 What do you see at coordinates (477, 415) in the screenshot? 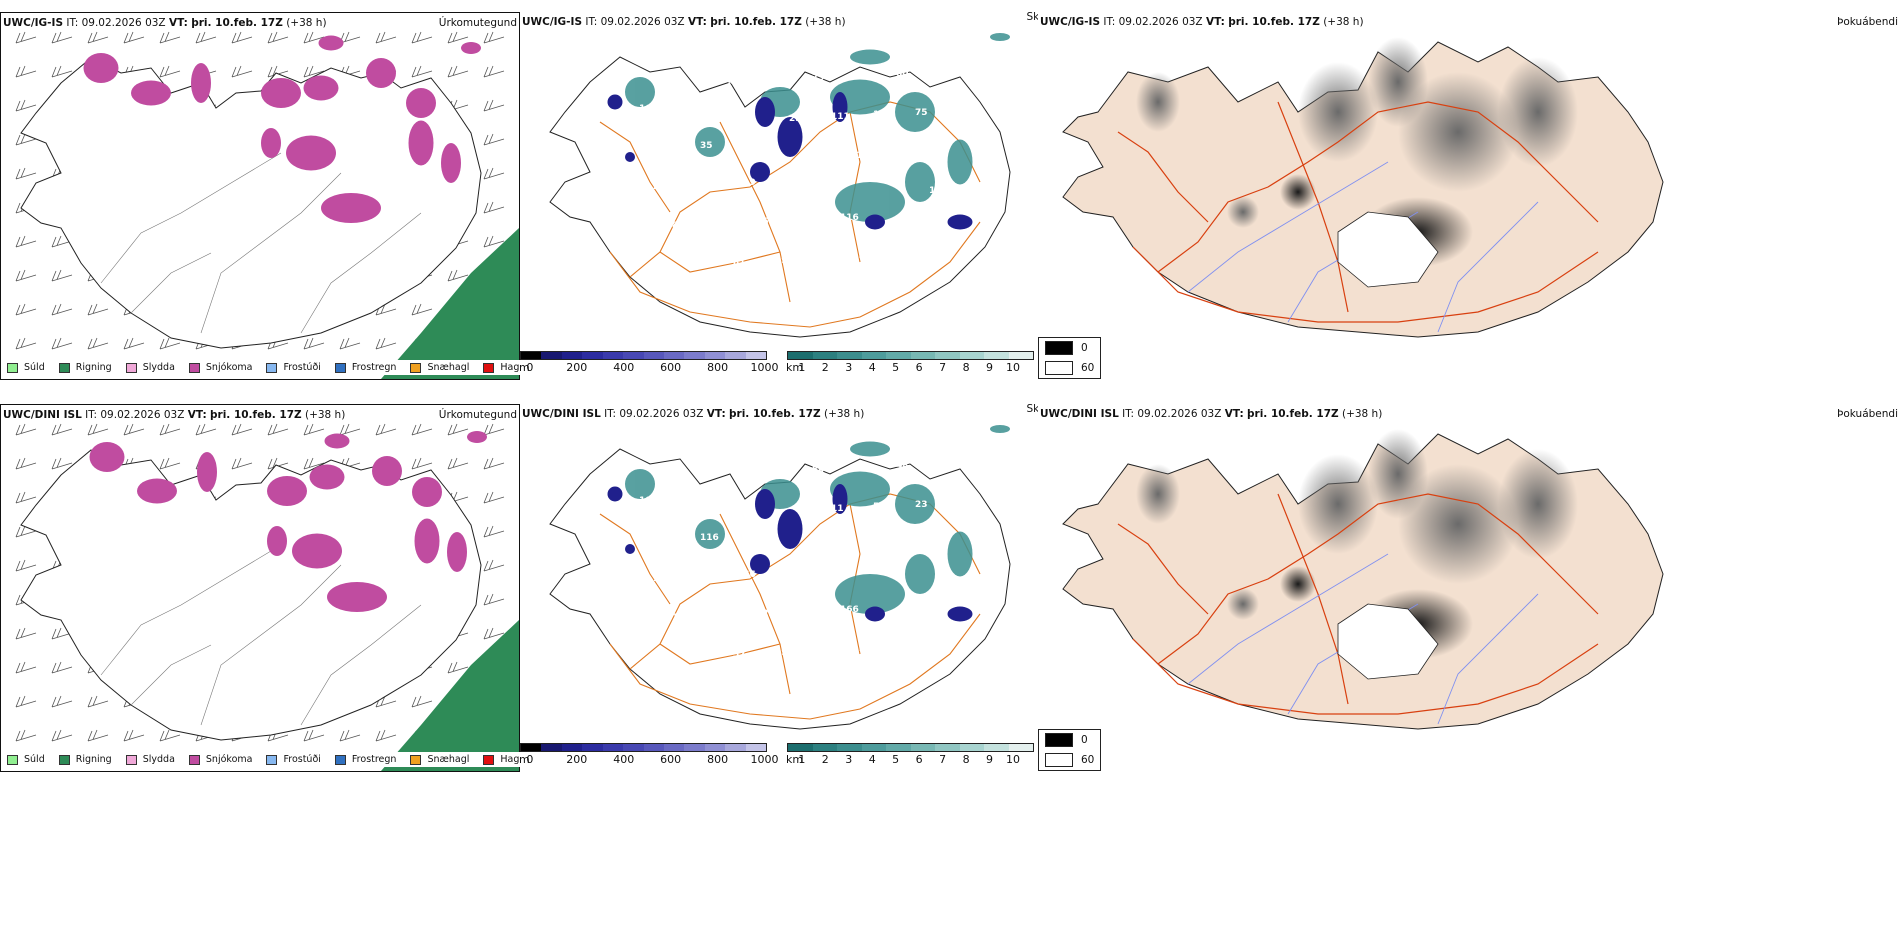
I see `precip-panel-name: Úrkomutegund` at bounding box center [477, 415].